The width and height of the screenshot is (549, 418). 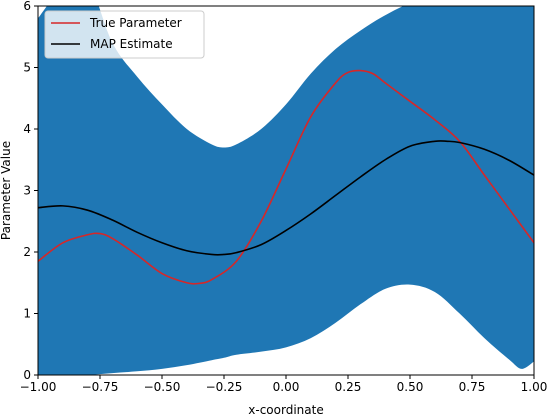 I want to click on x-tick-label: −0.25, so click(x=224, y=387).